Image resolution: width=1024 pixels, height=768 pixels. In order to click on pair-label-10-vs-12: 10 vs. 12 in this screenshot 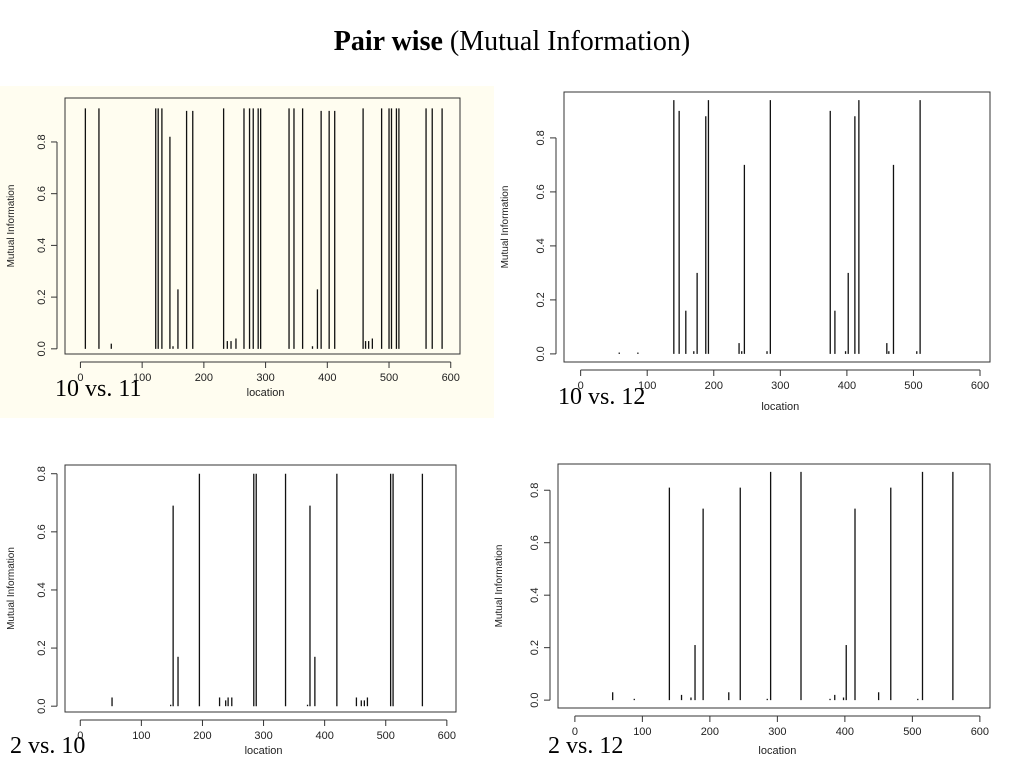, I will do `click(602, 397)`.